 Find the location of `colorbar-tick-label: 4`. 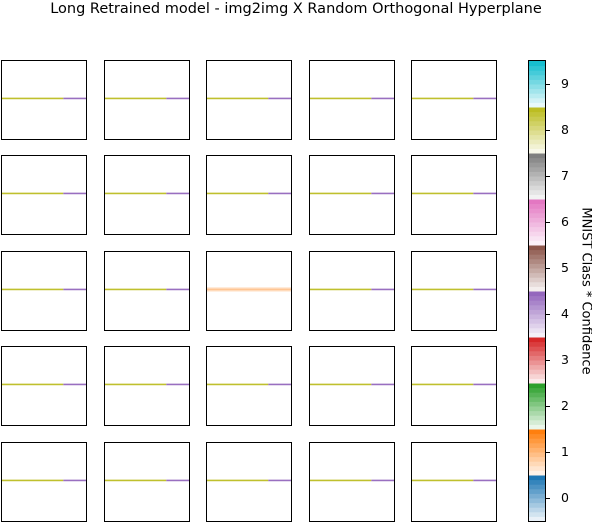

colorbar-tick-label: 4 is located at coordinates (565, 313).